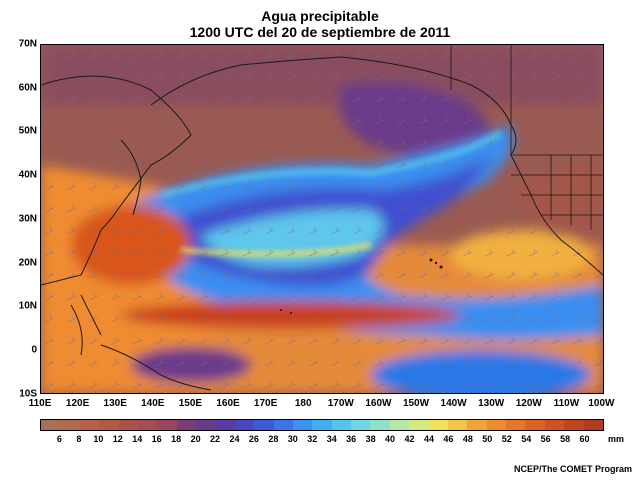  What do you see at coordinates (273, 439) in the screenshot?
I see `colorbar-label: 28` at bounding box center [273, 439].